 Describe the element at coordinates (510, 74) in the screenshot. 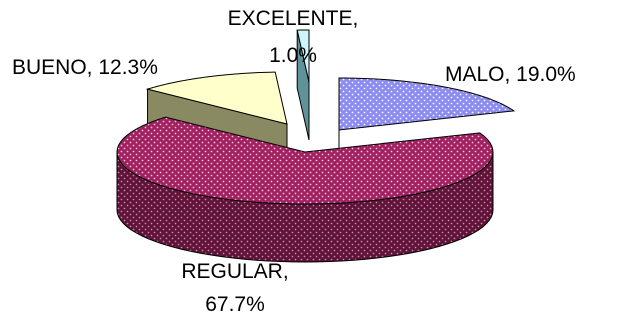

I see `data-label-malo: MALO, 19.0%` at that location.